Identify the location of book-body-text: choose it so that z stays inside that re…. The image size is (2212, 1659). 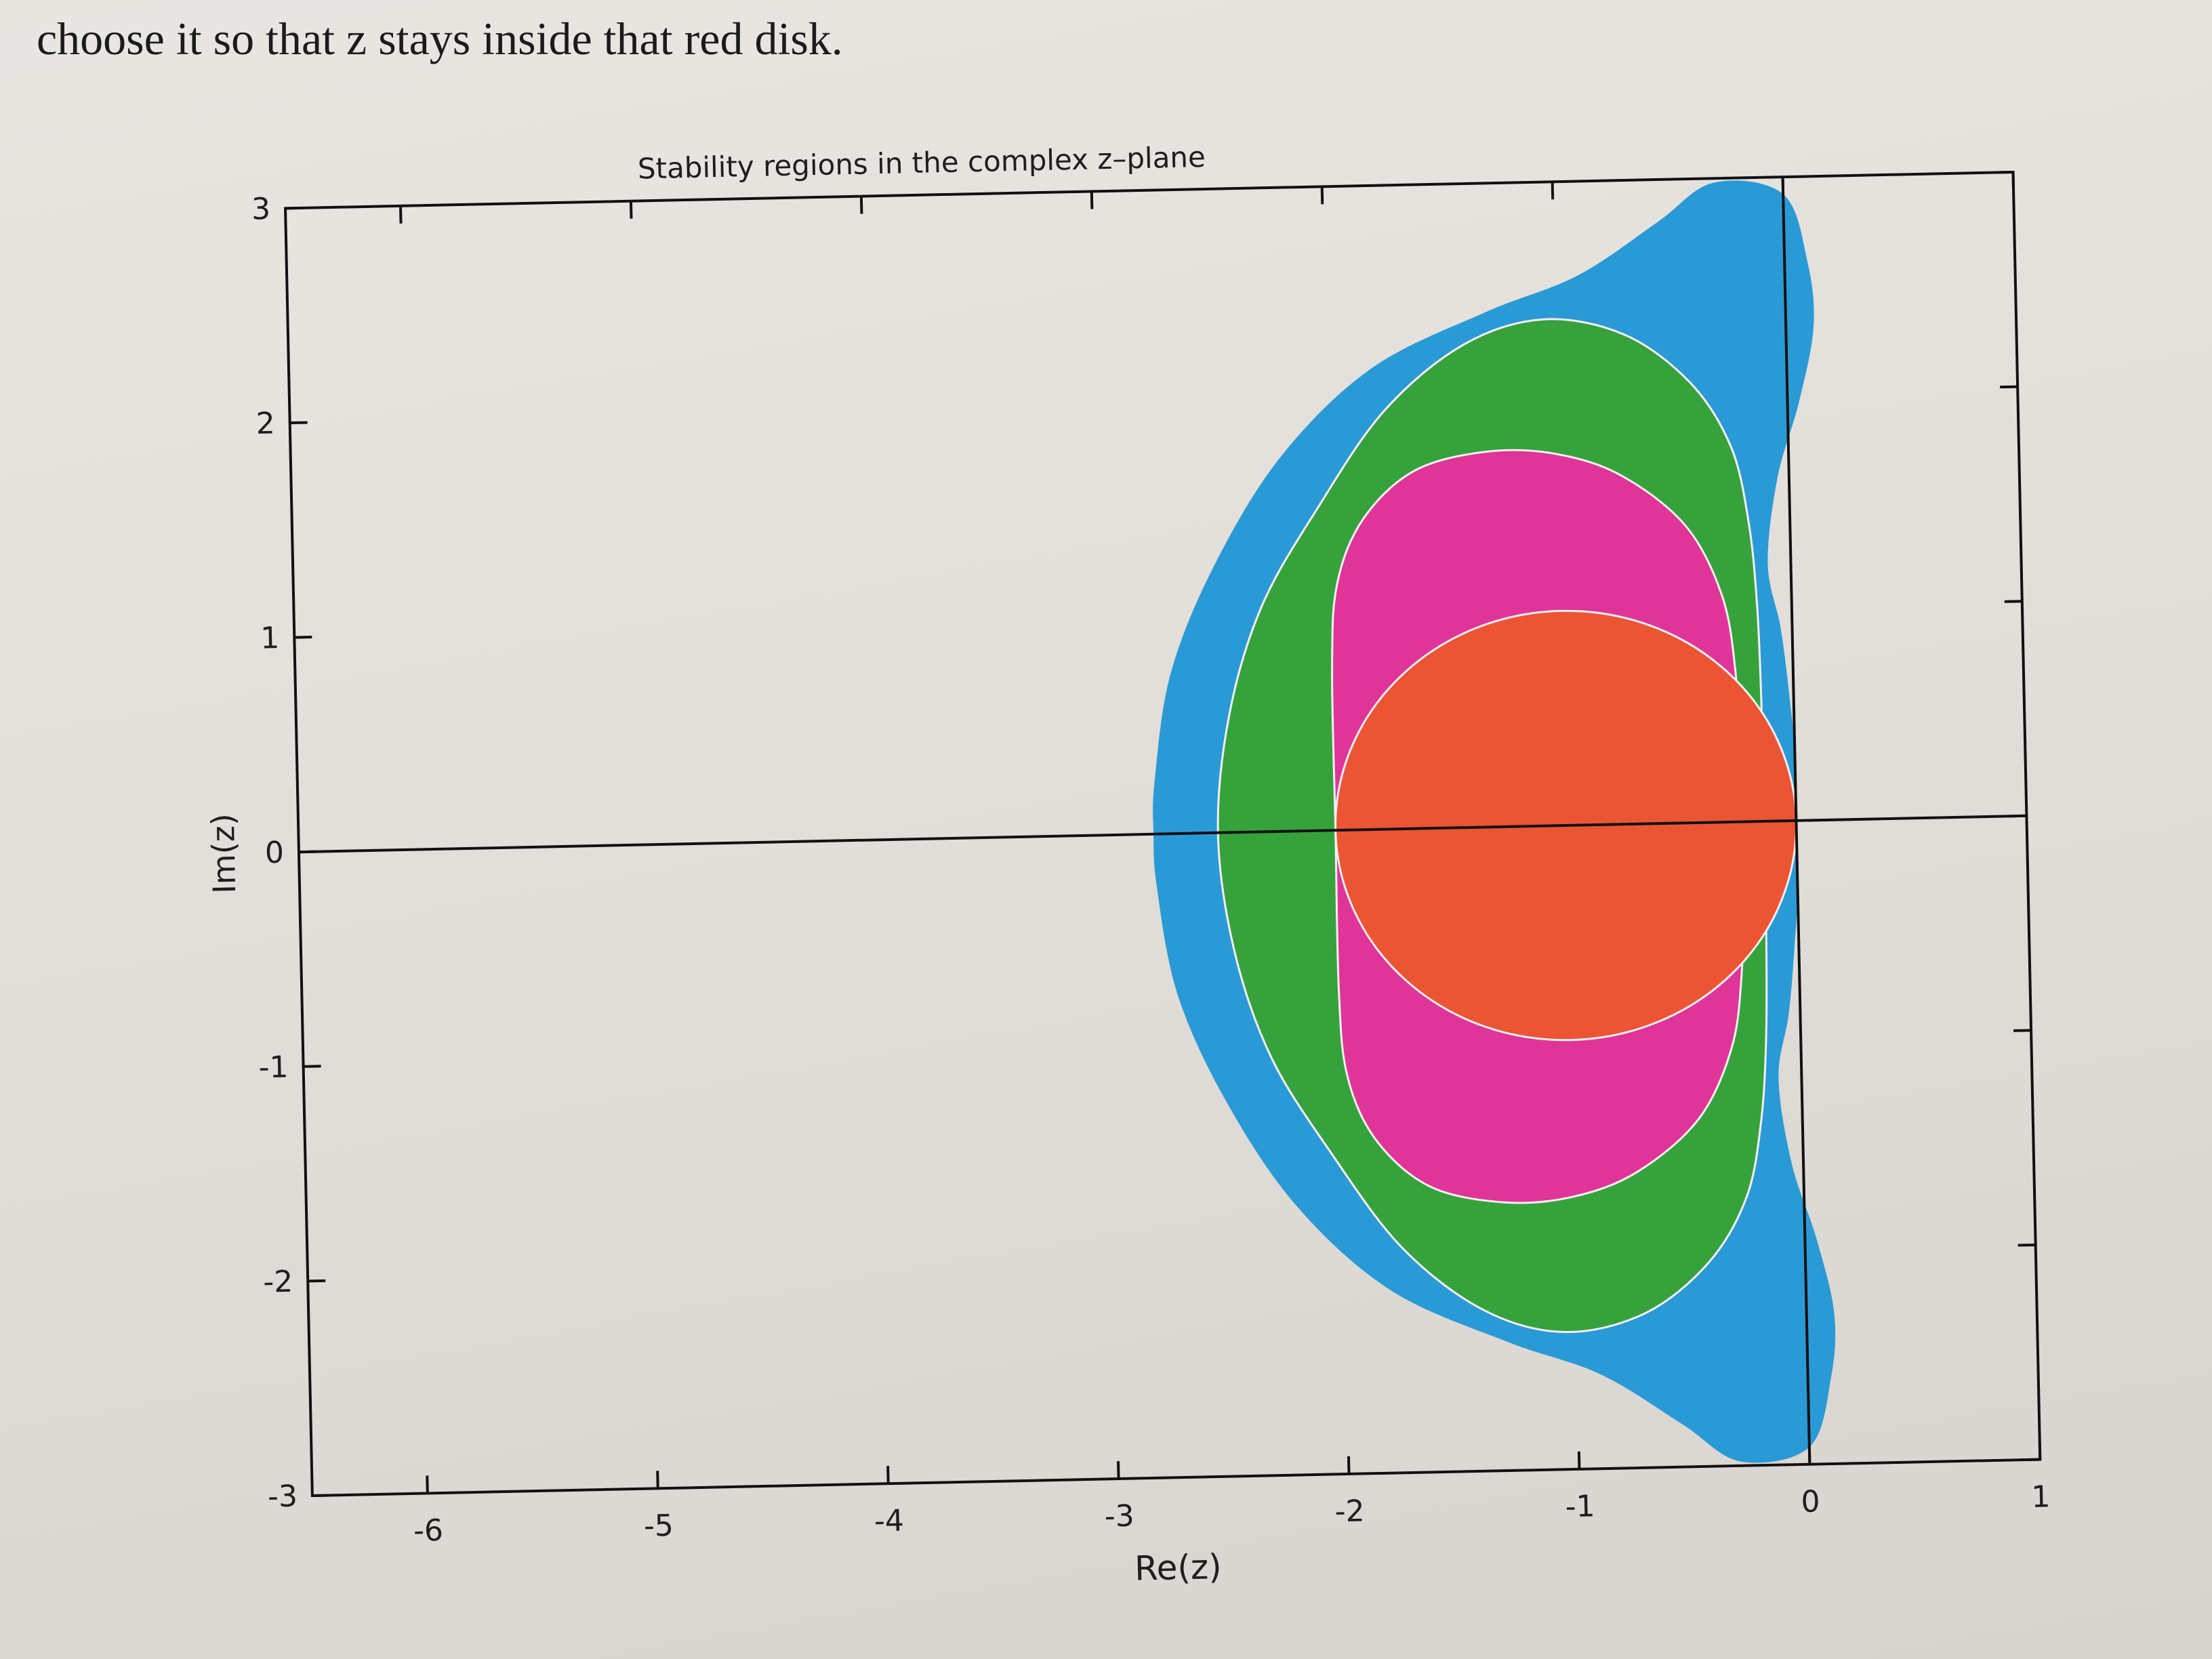
(440, 39).